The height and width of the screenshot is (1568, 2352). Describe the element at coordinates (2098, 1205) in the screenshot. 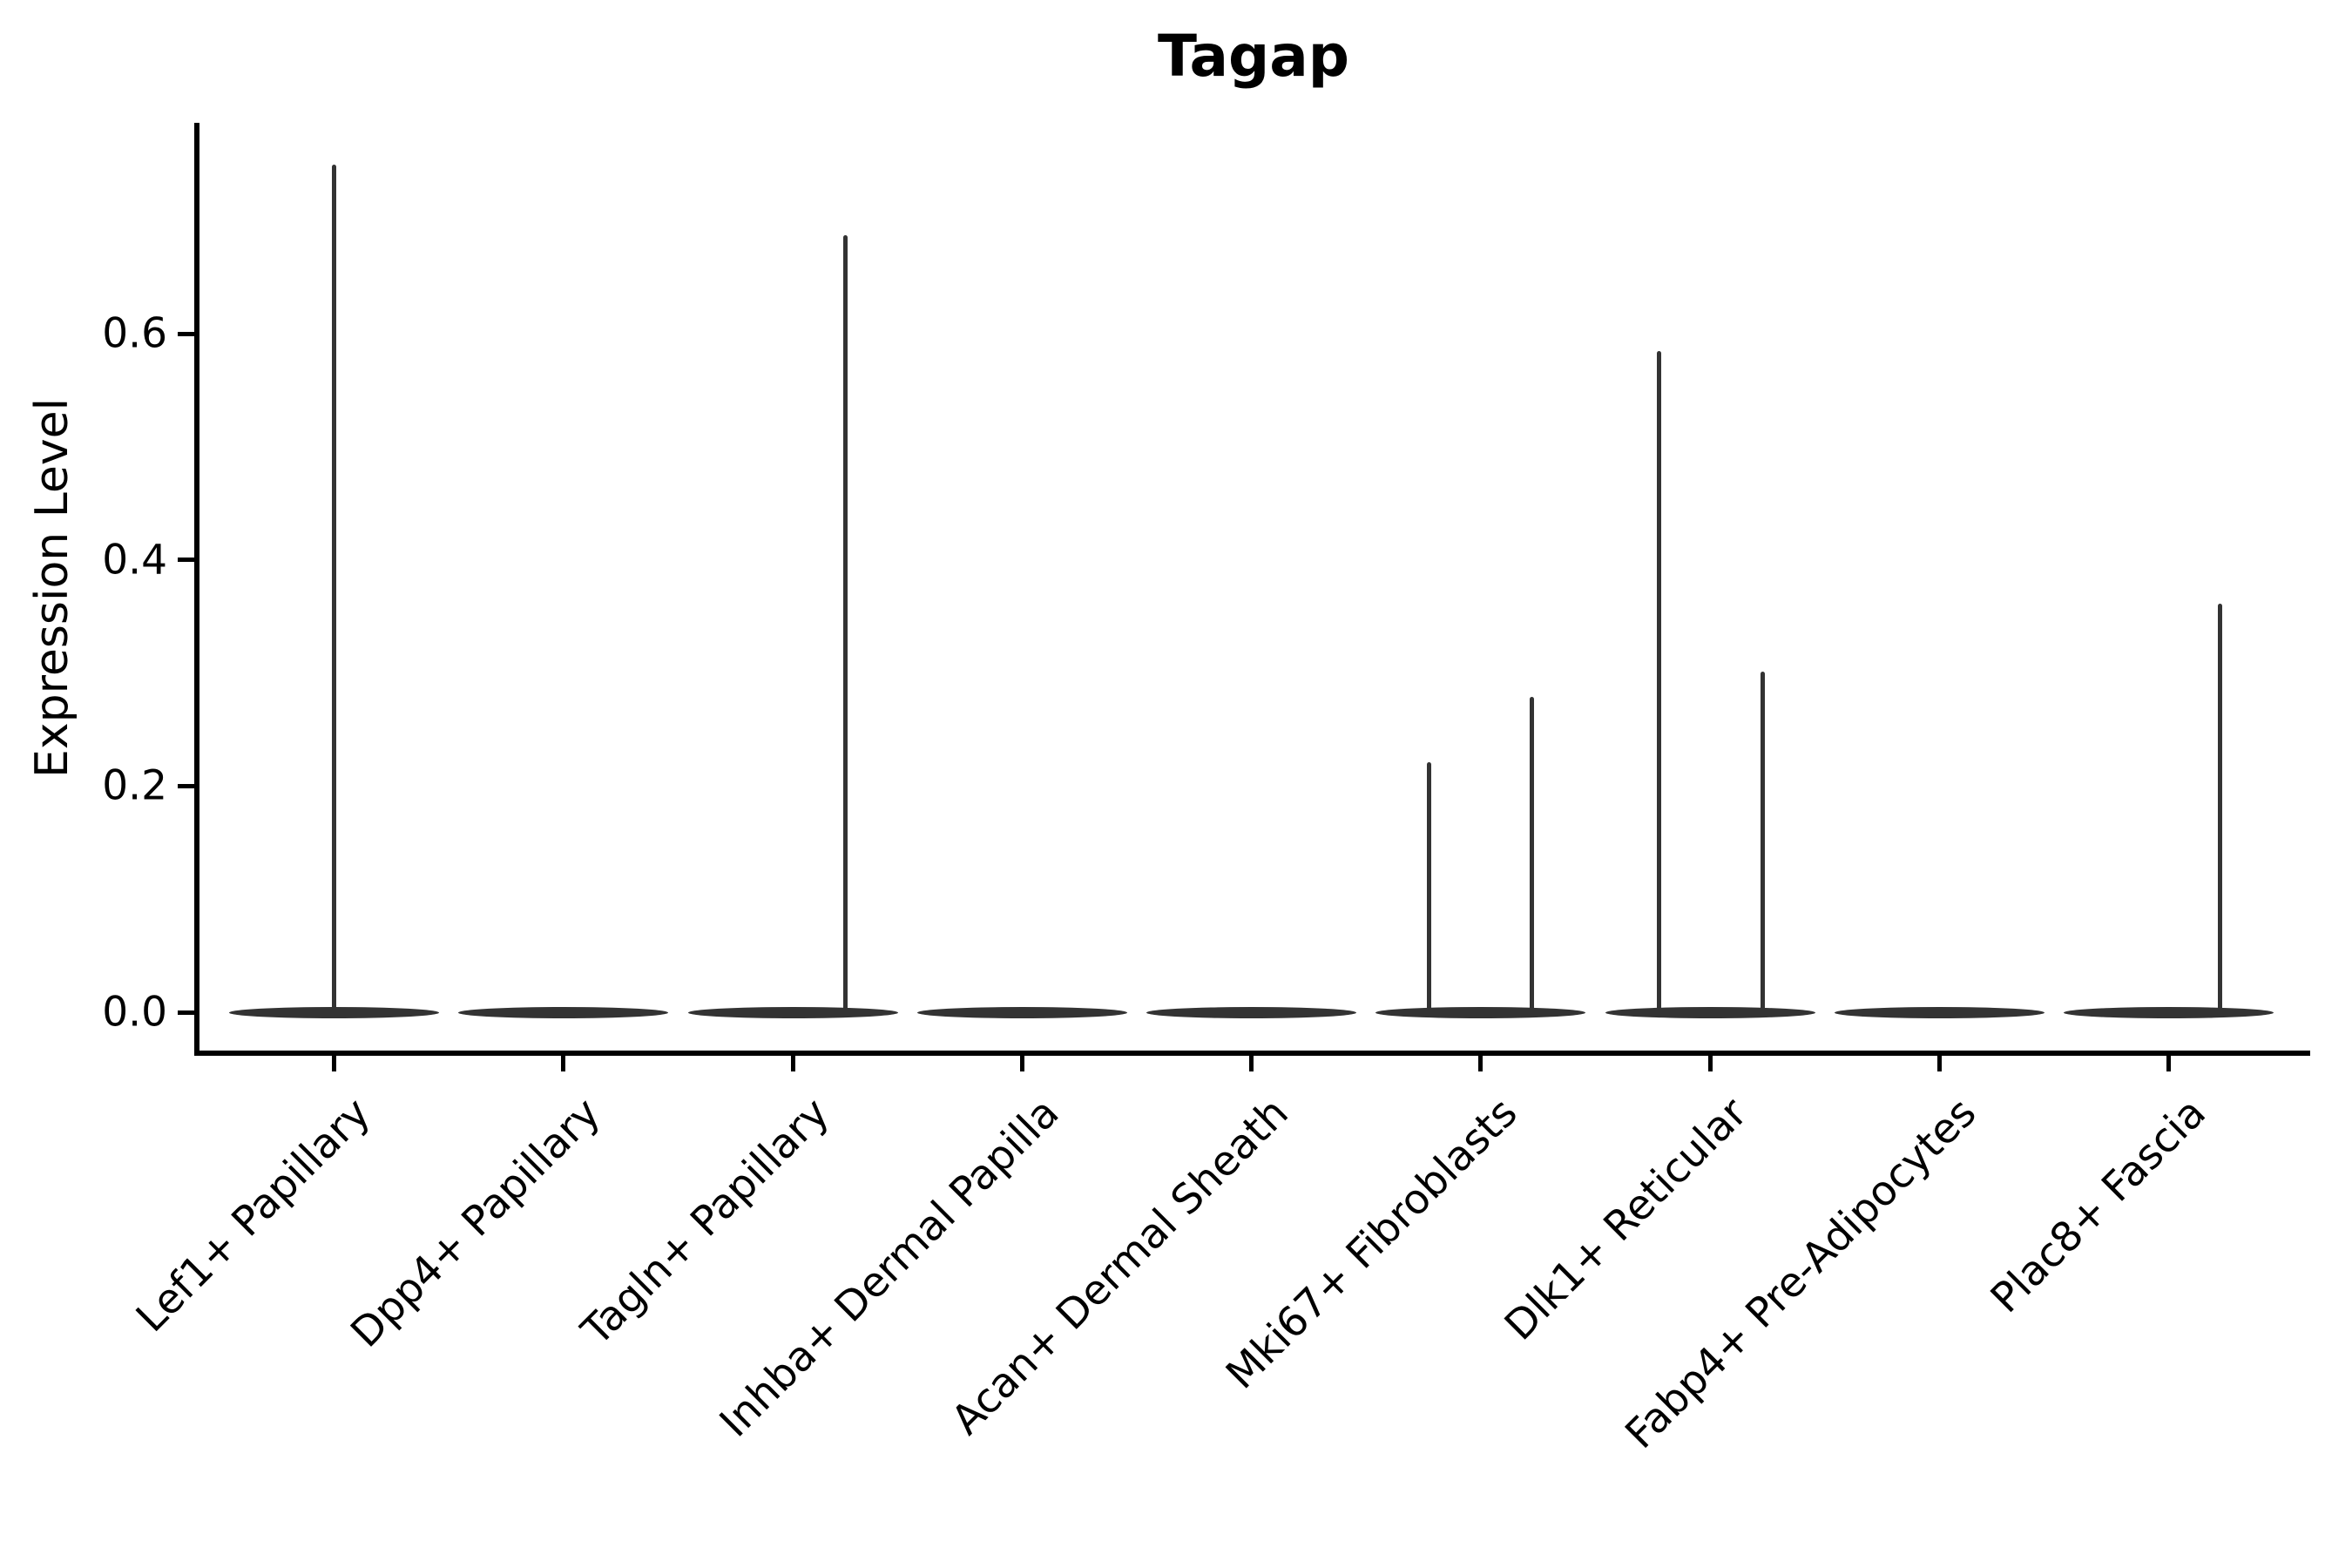

I see `x-tick-label: Plac8+ Fascia` at that location.